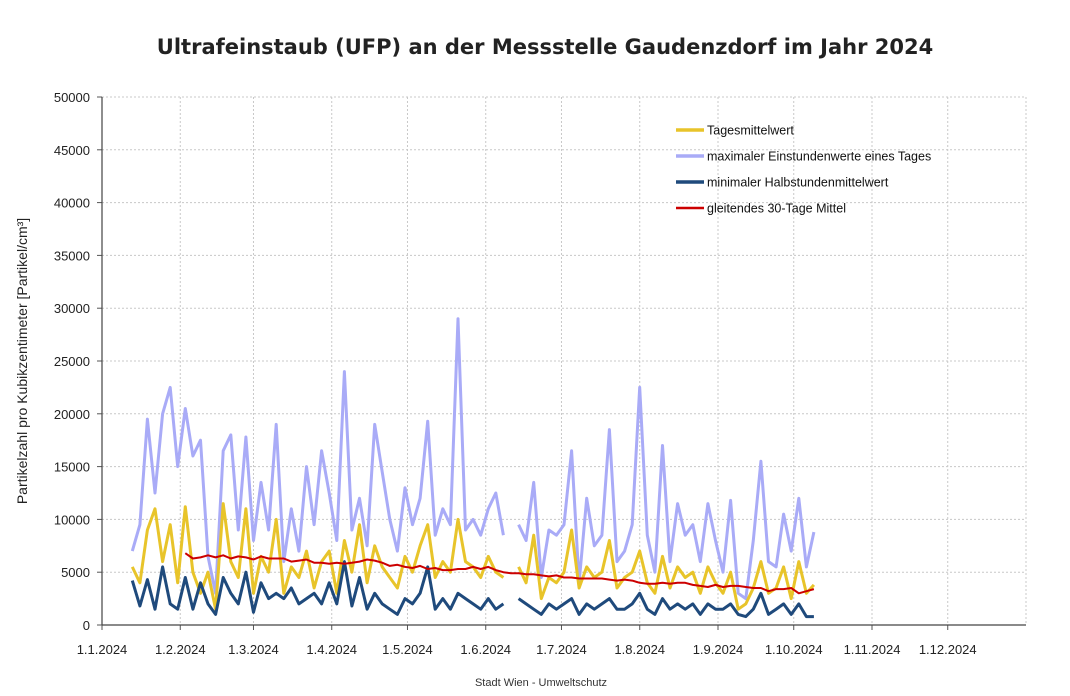 This screenshot has width=1070, height=696. Describe the element at coordinates (541, 683) in the screenshot. I see `footer-credit: Stadt Wien - Umweltschutz` at that location.